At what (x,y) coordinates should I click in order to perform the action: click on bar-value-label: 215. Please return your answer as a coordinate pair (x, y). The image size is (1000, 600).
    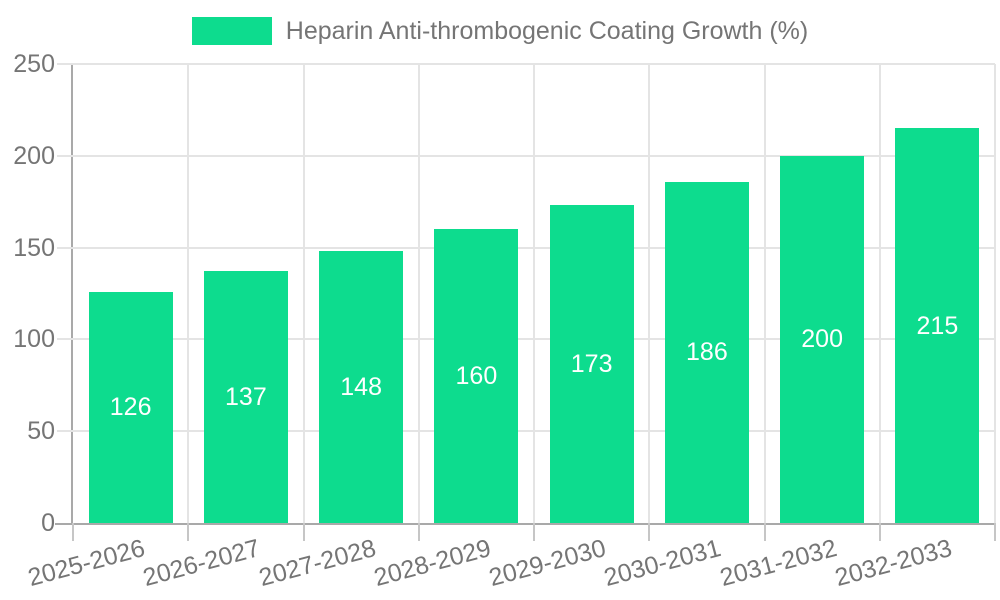
    Looking at the image, I should click on (937, 325).